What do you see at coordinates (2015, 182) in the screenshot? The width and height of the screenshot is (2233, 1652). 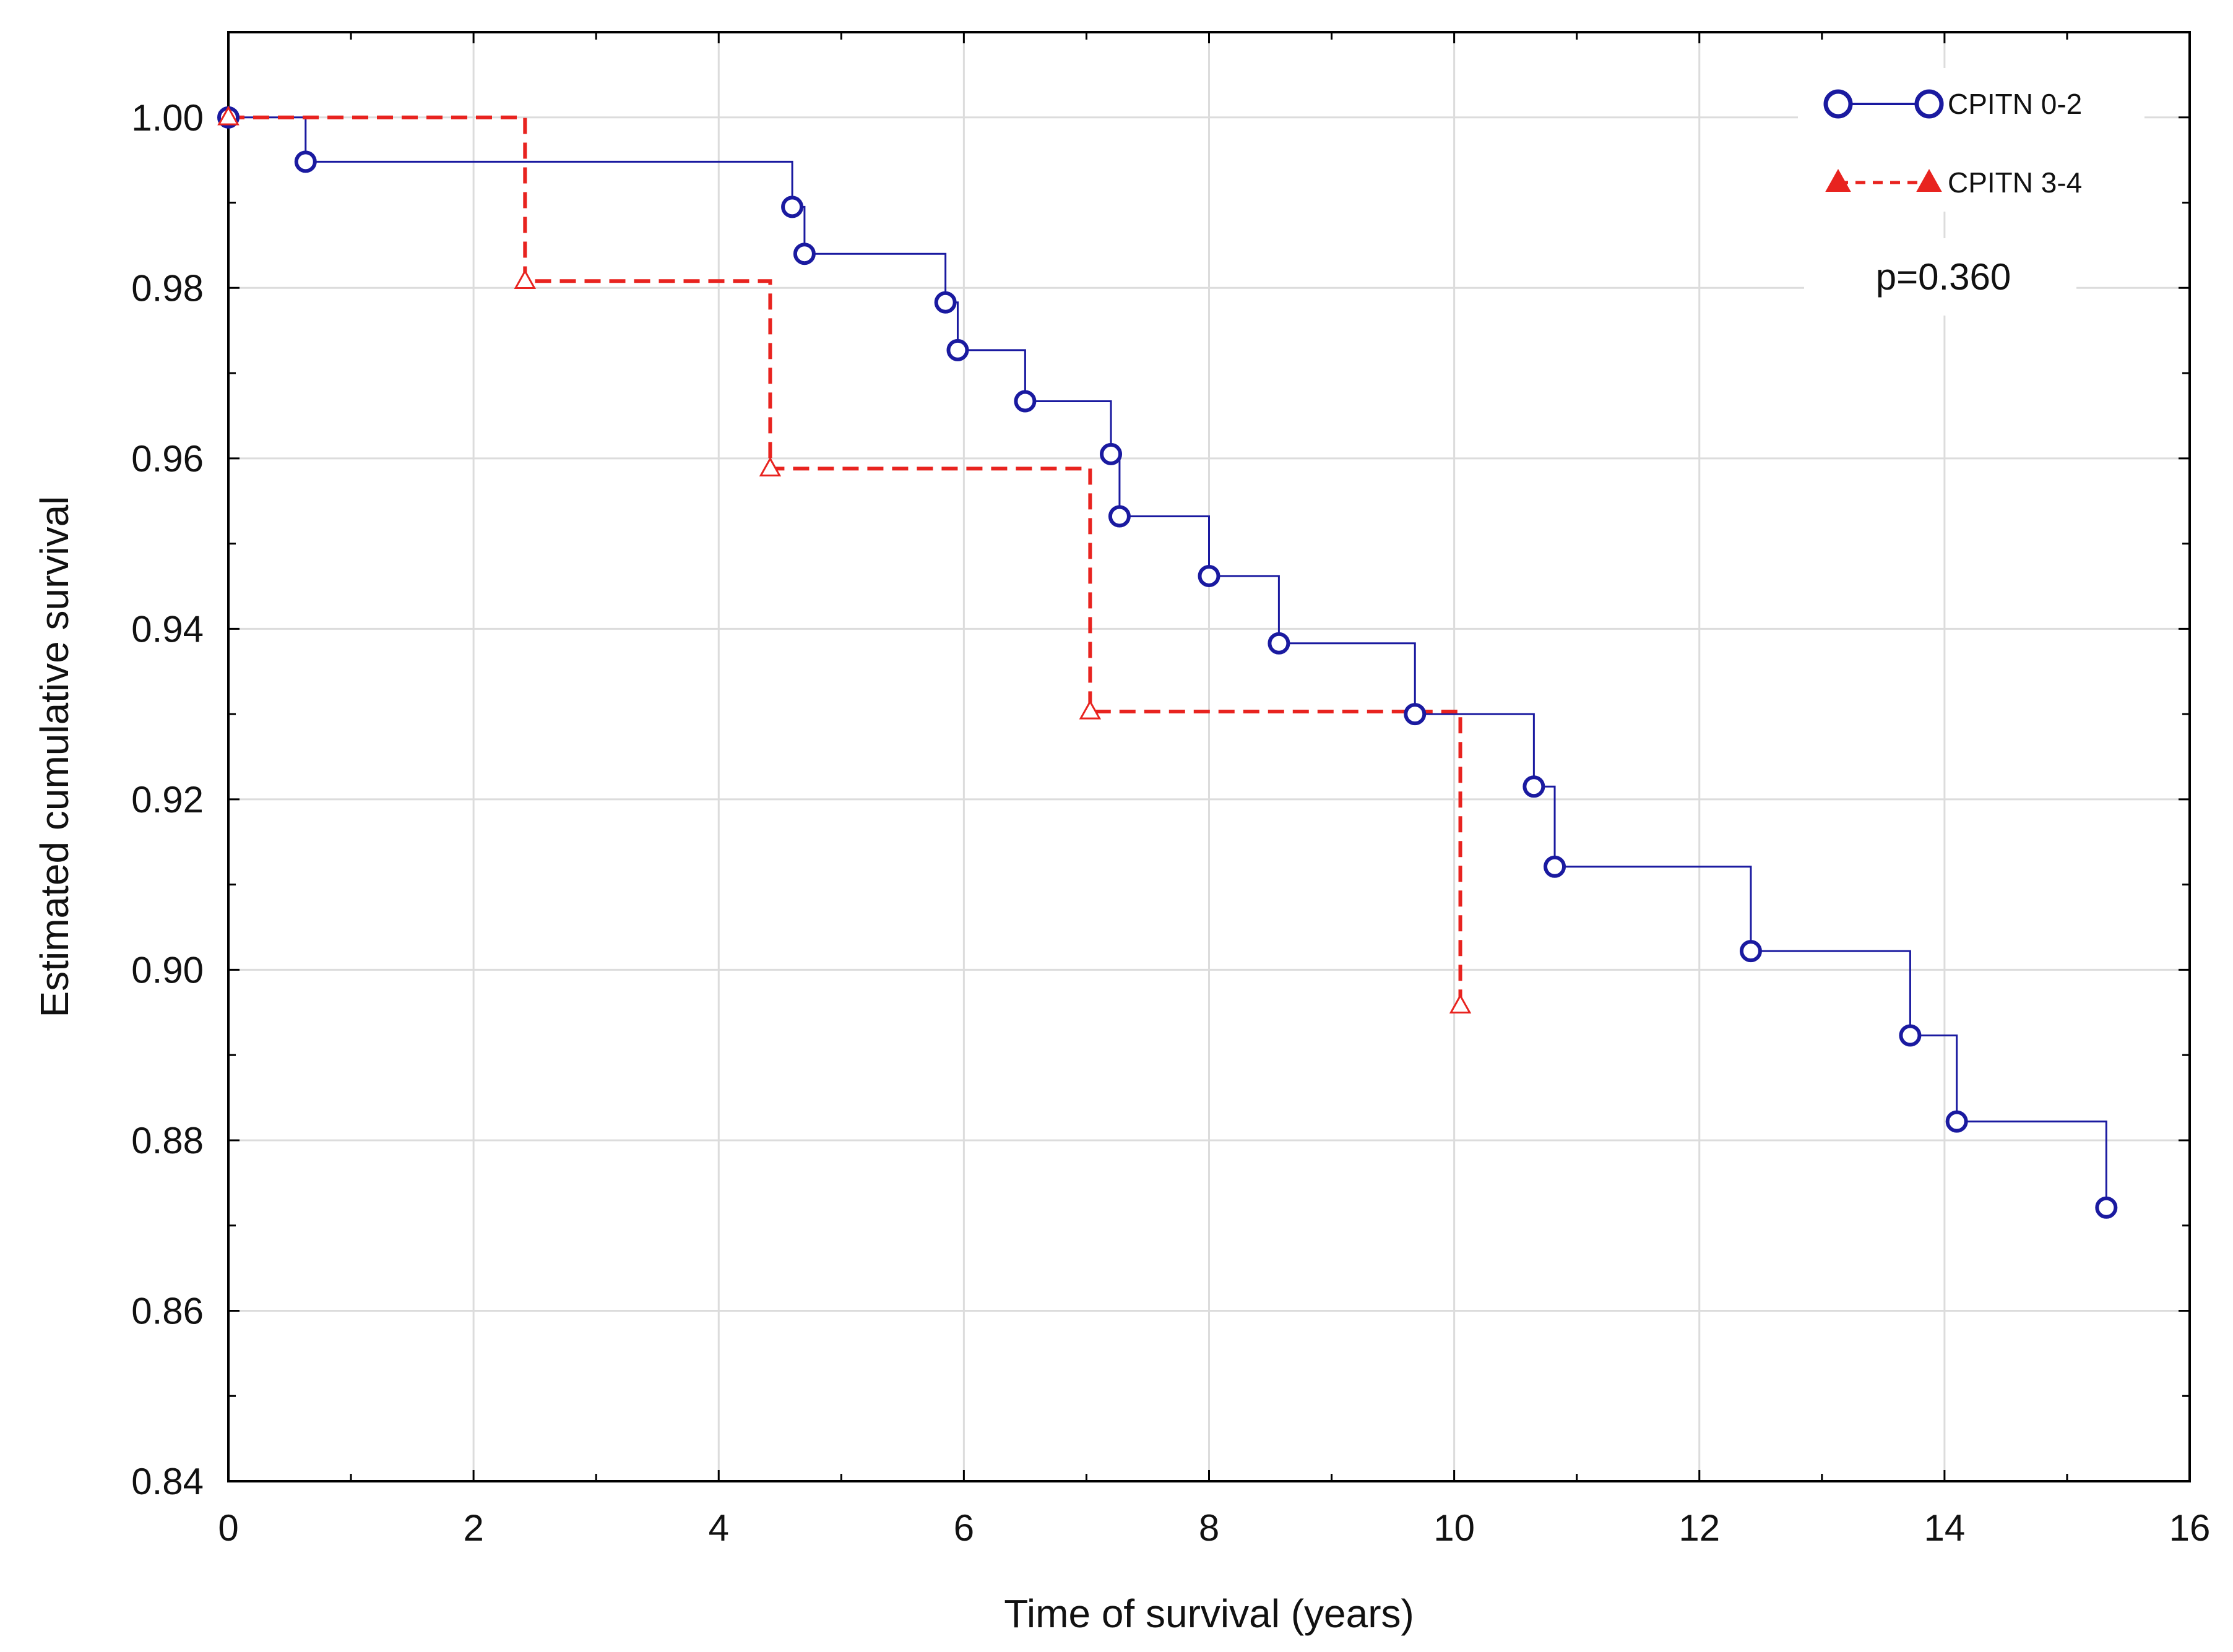 I see `legend-label-cpitn-3-4: CPITN 3-4` at bounding box center [2015, 182].